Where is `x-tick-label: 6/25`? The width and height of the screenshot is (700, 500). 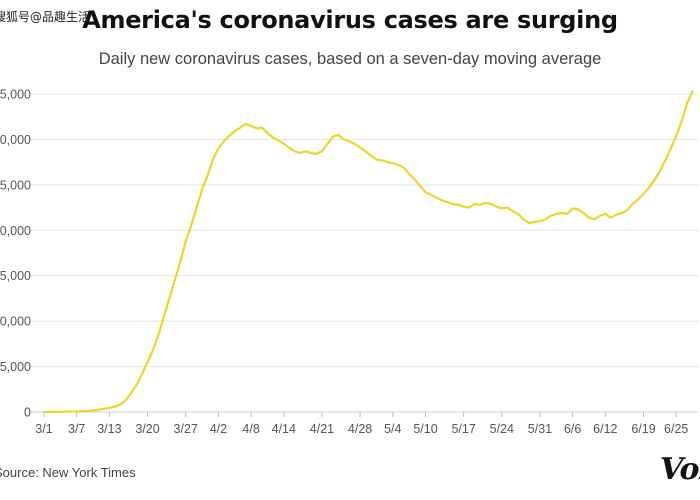
x-tick-label: 6/25 is located at coordinates (676, 429).